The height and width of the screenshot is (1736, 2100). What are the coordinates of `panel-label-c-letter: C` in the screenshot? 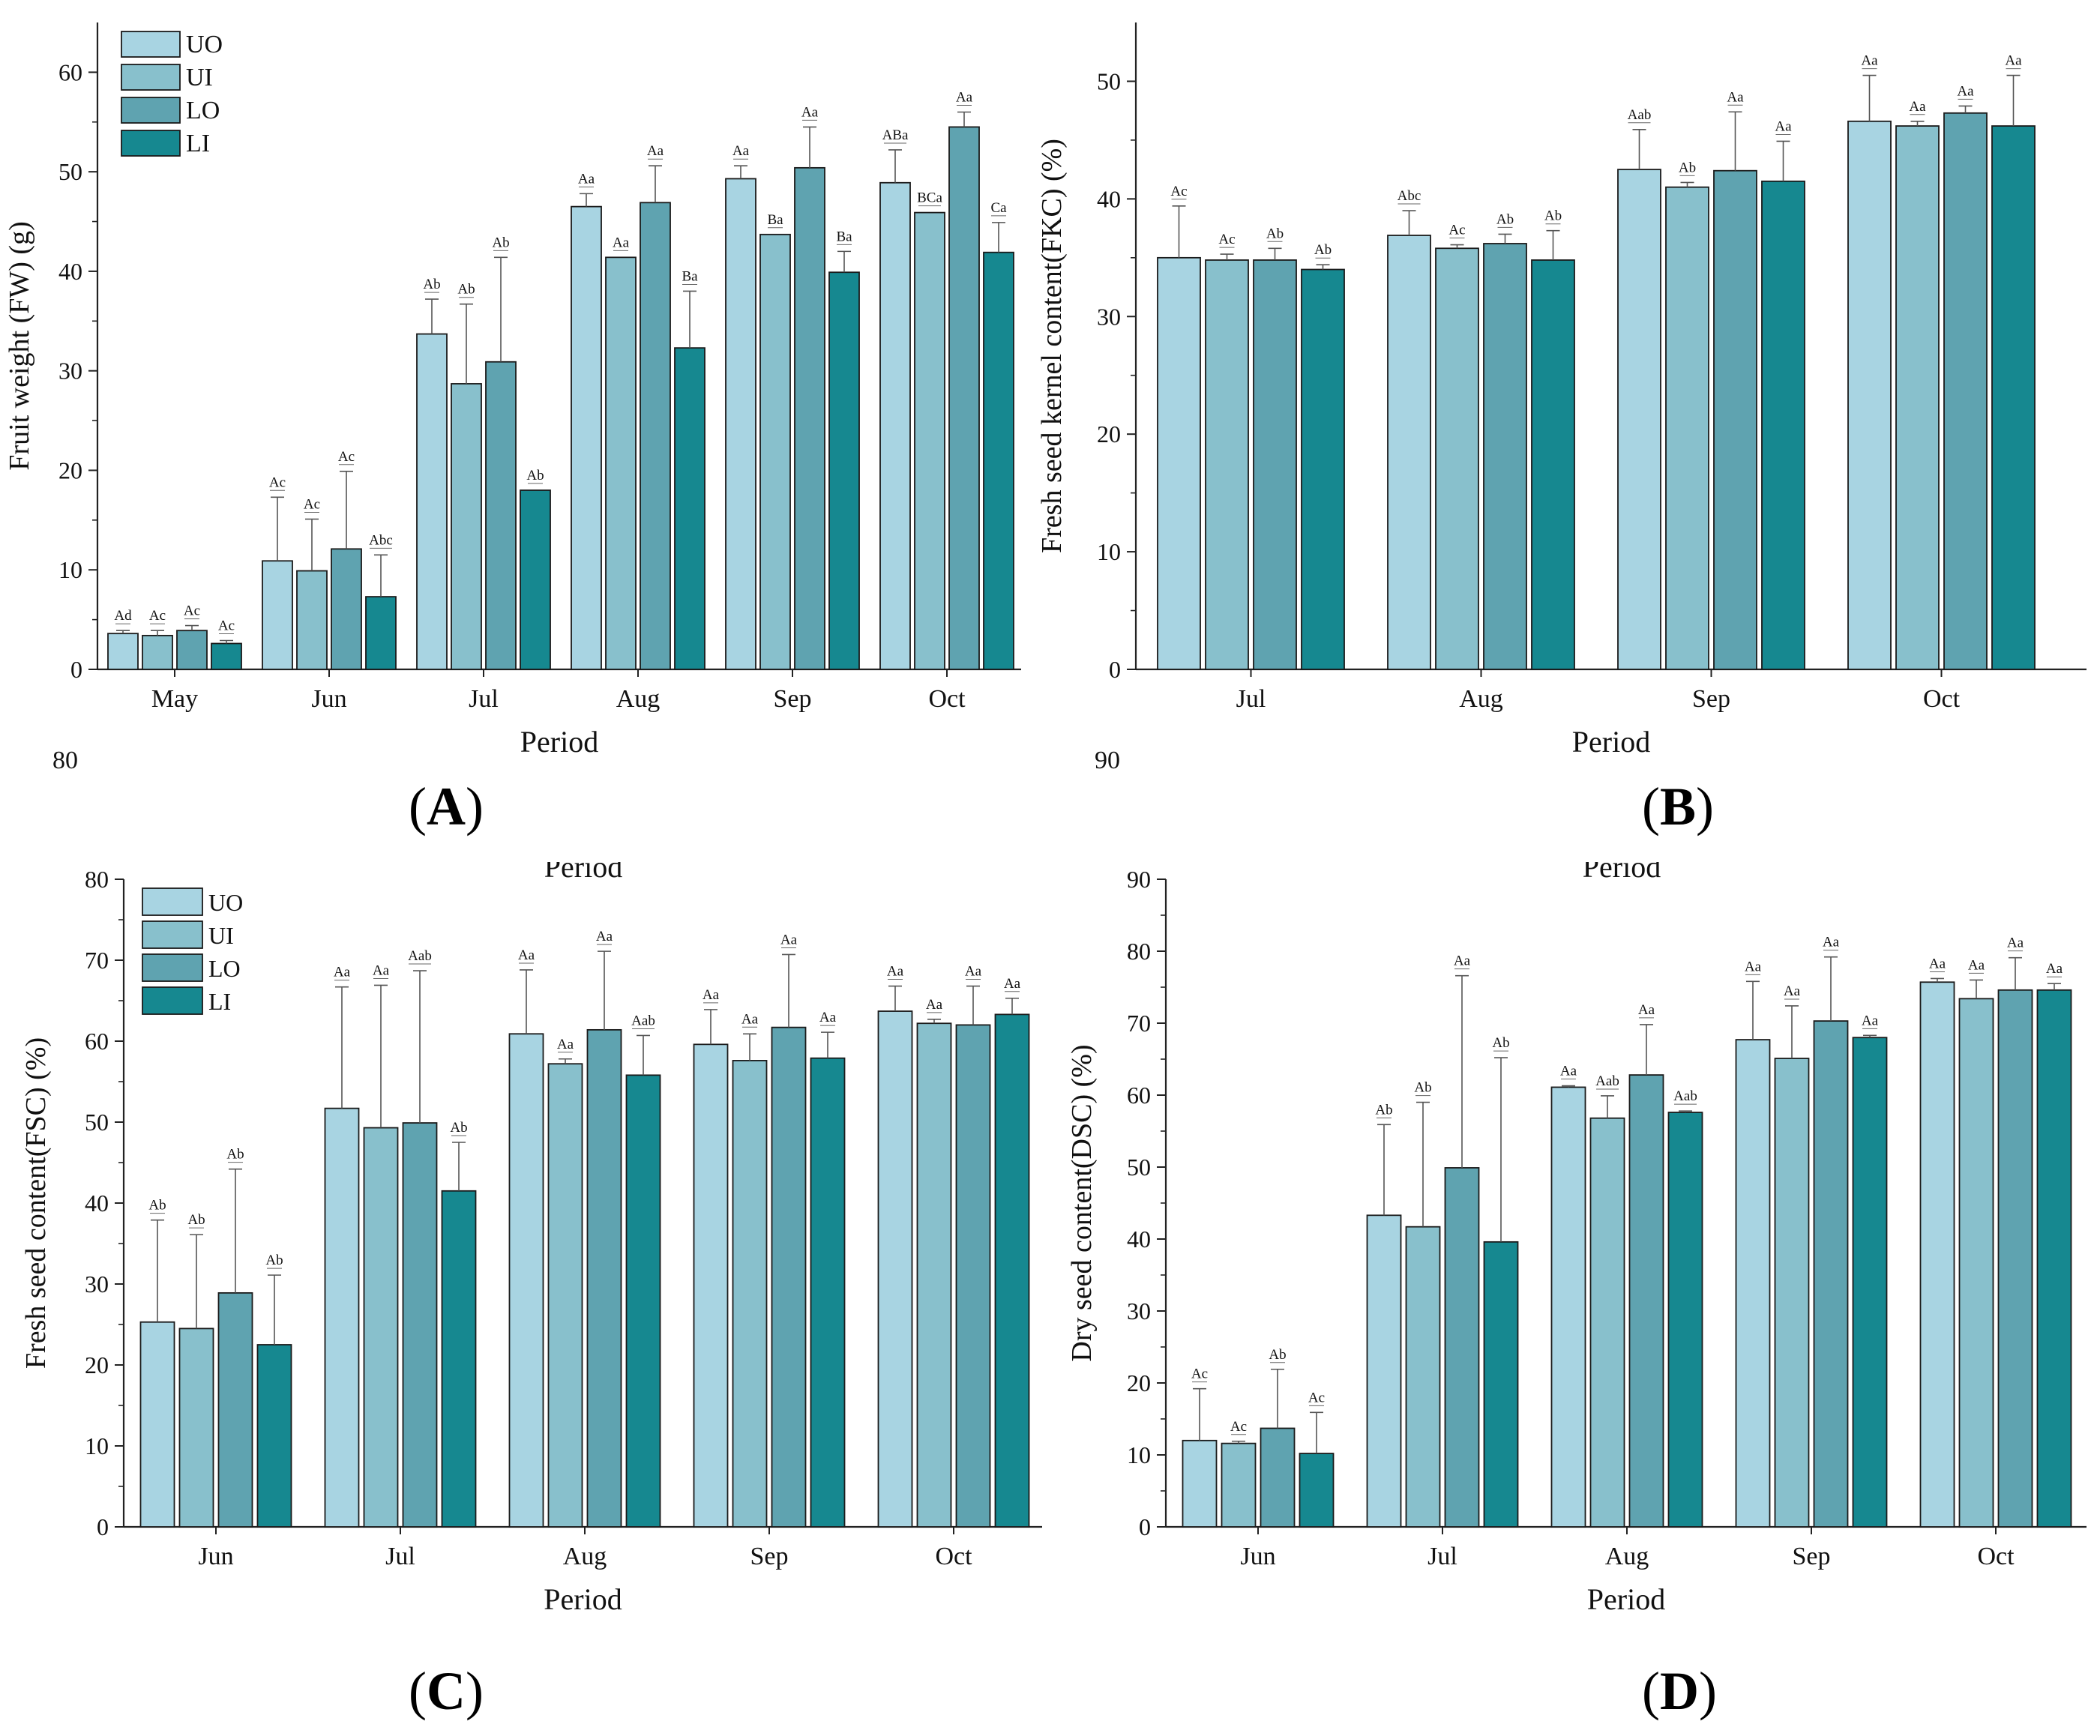 It's located at (446, 1691).